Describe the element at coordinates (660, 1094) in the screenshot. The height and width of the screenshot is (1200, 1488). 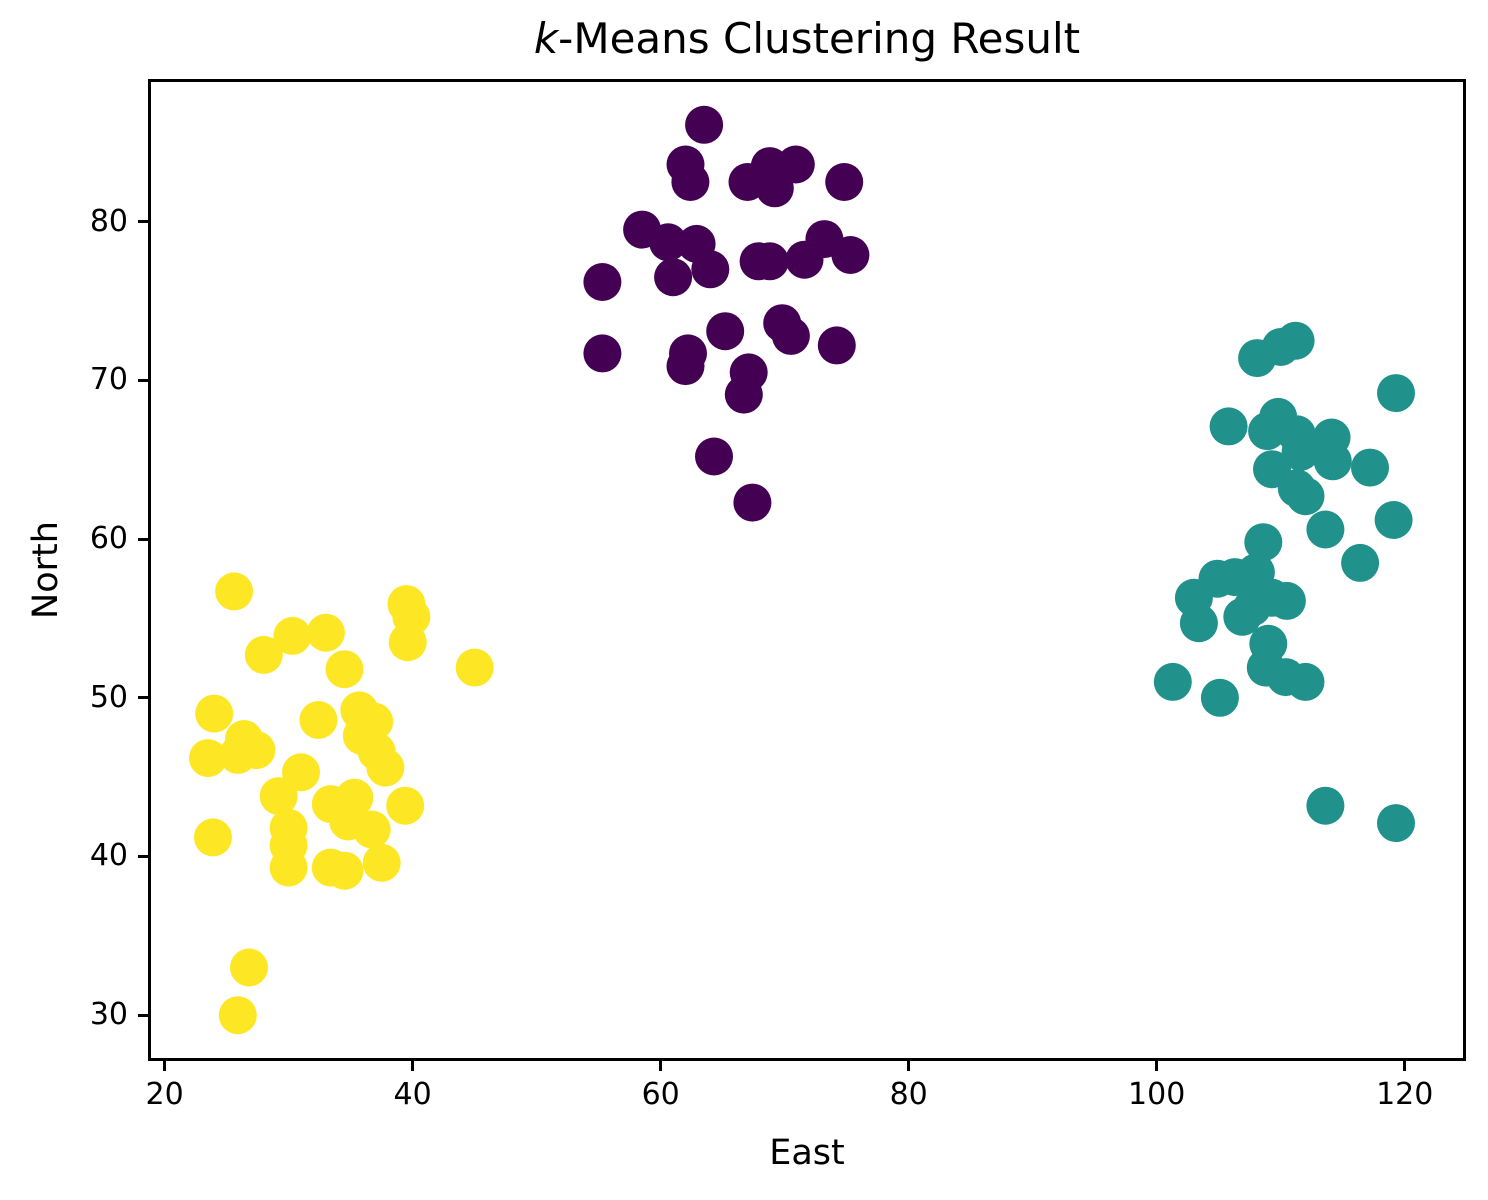
I see `x-tick-label: 60` at that location.